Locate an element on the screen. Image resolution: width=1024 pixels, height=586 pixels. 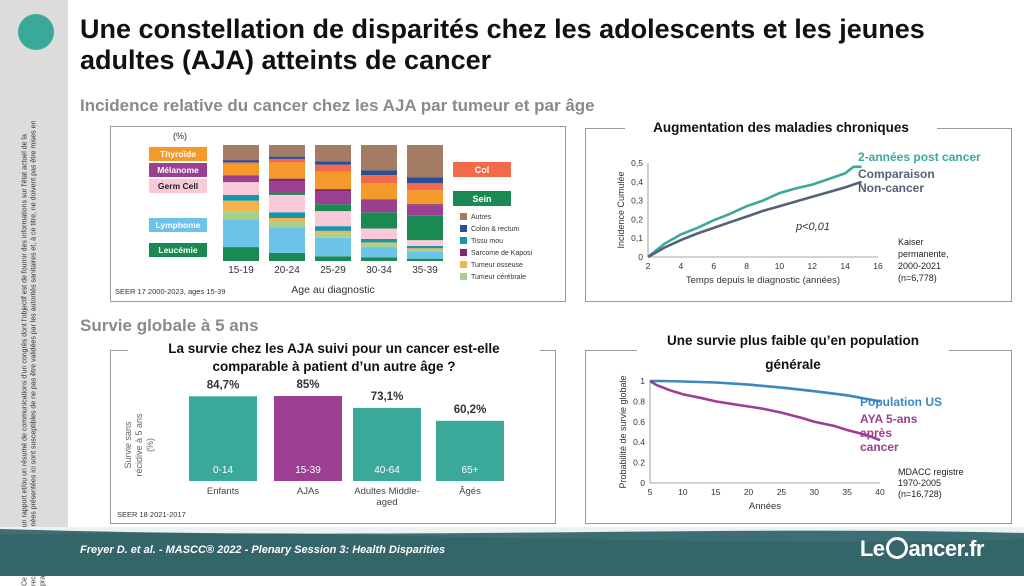
survival-curve-title-line-2: générale is located at coordinates (793, 364).